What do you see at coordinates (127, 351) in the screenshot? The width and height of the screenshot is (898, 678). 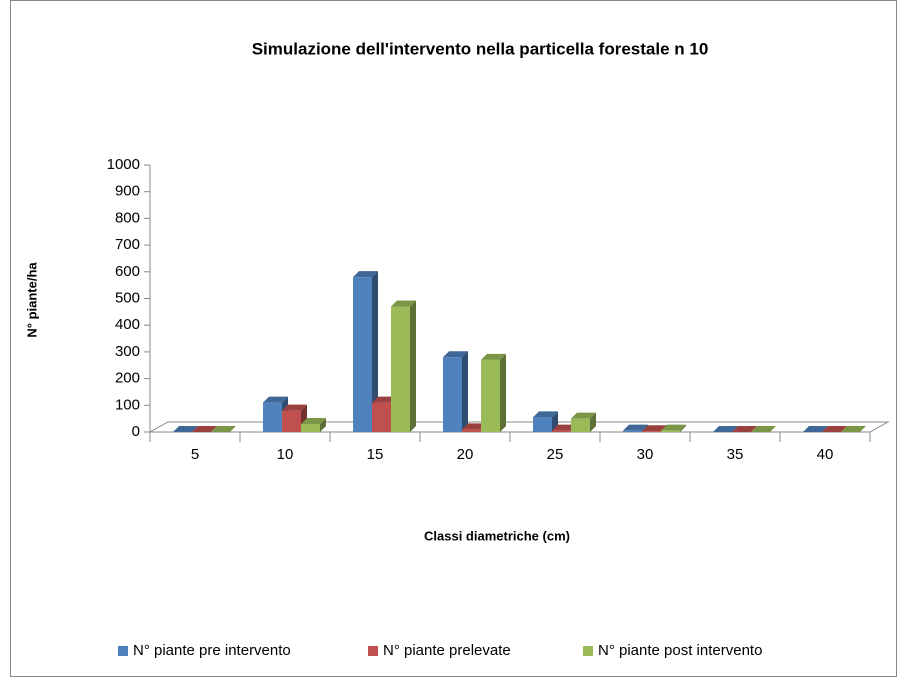 I see `y-tick-label: 300` at bounding box center [127, 351].